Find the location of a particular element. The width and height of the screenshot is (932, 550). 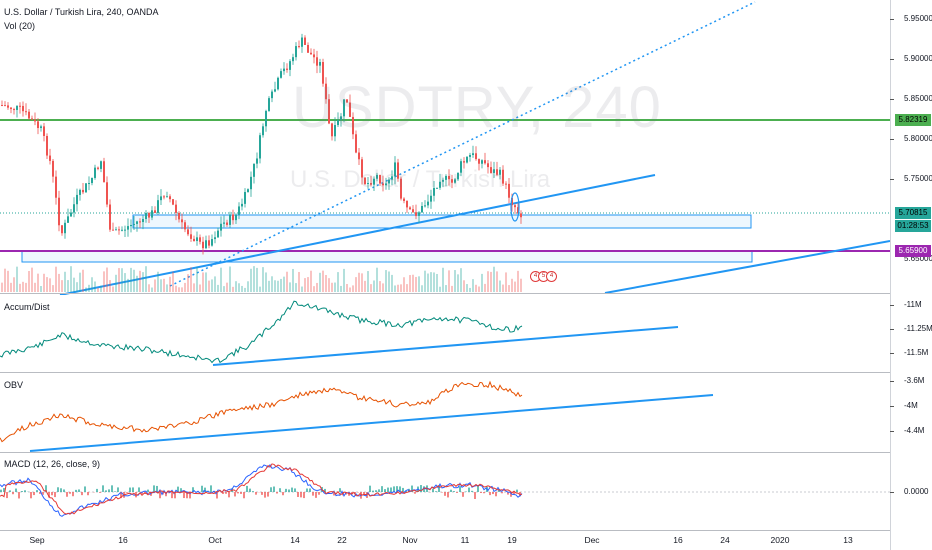

accum-tick: -11M is located at coordinates (913, 304).